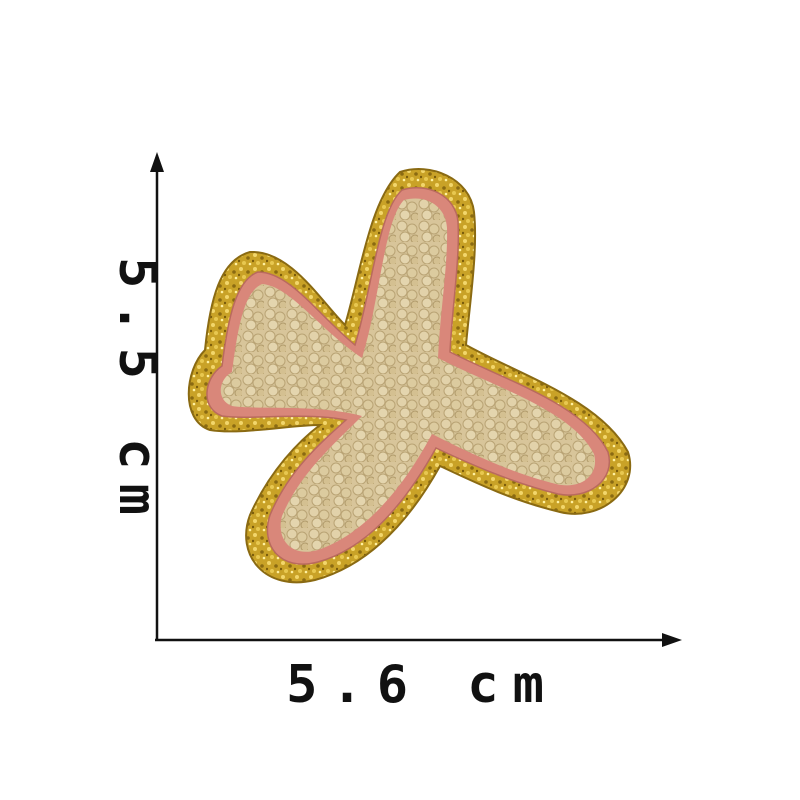 Image resolution: width=800 pixels, height=800 pixels. Describe the element at coordinates (418, 640) in the screenshot. I see `width-dimension-arrow` at that location.